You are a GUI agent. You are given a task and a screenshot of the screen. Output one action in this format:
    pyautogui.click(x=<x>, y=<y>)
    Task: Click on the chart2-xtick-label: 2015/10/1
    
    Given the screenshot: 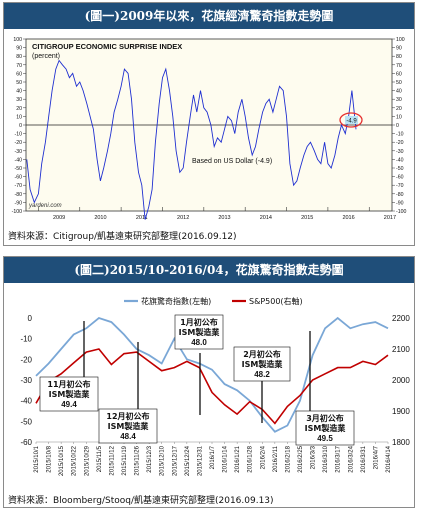 What is the action you would take?
    pyautogui.click(x=37, y=458)
    